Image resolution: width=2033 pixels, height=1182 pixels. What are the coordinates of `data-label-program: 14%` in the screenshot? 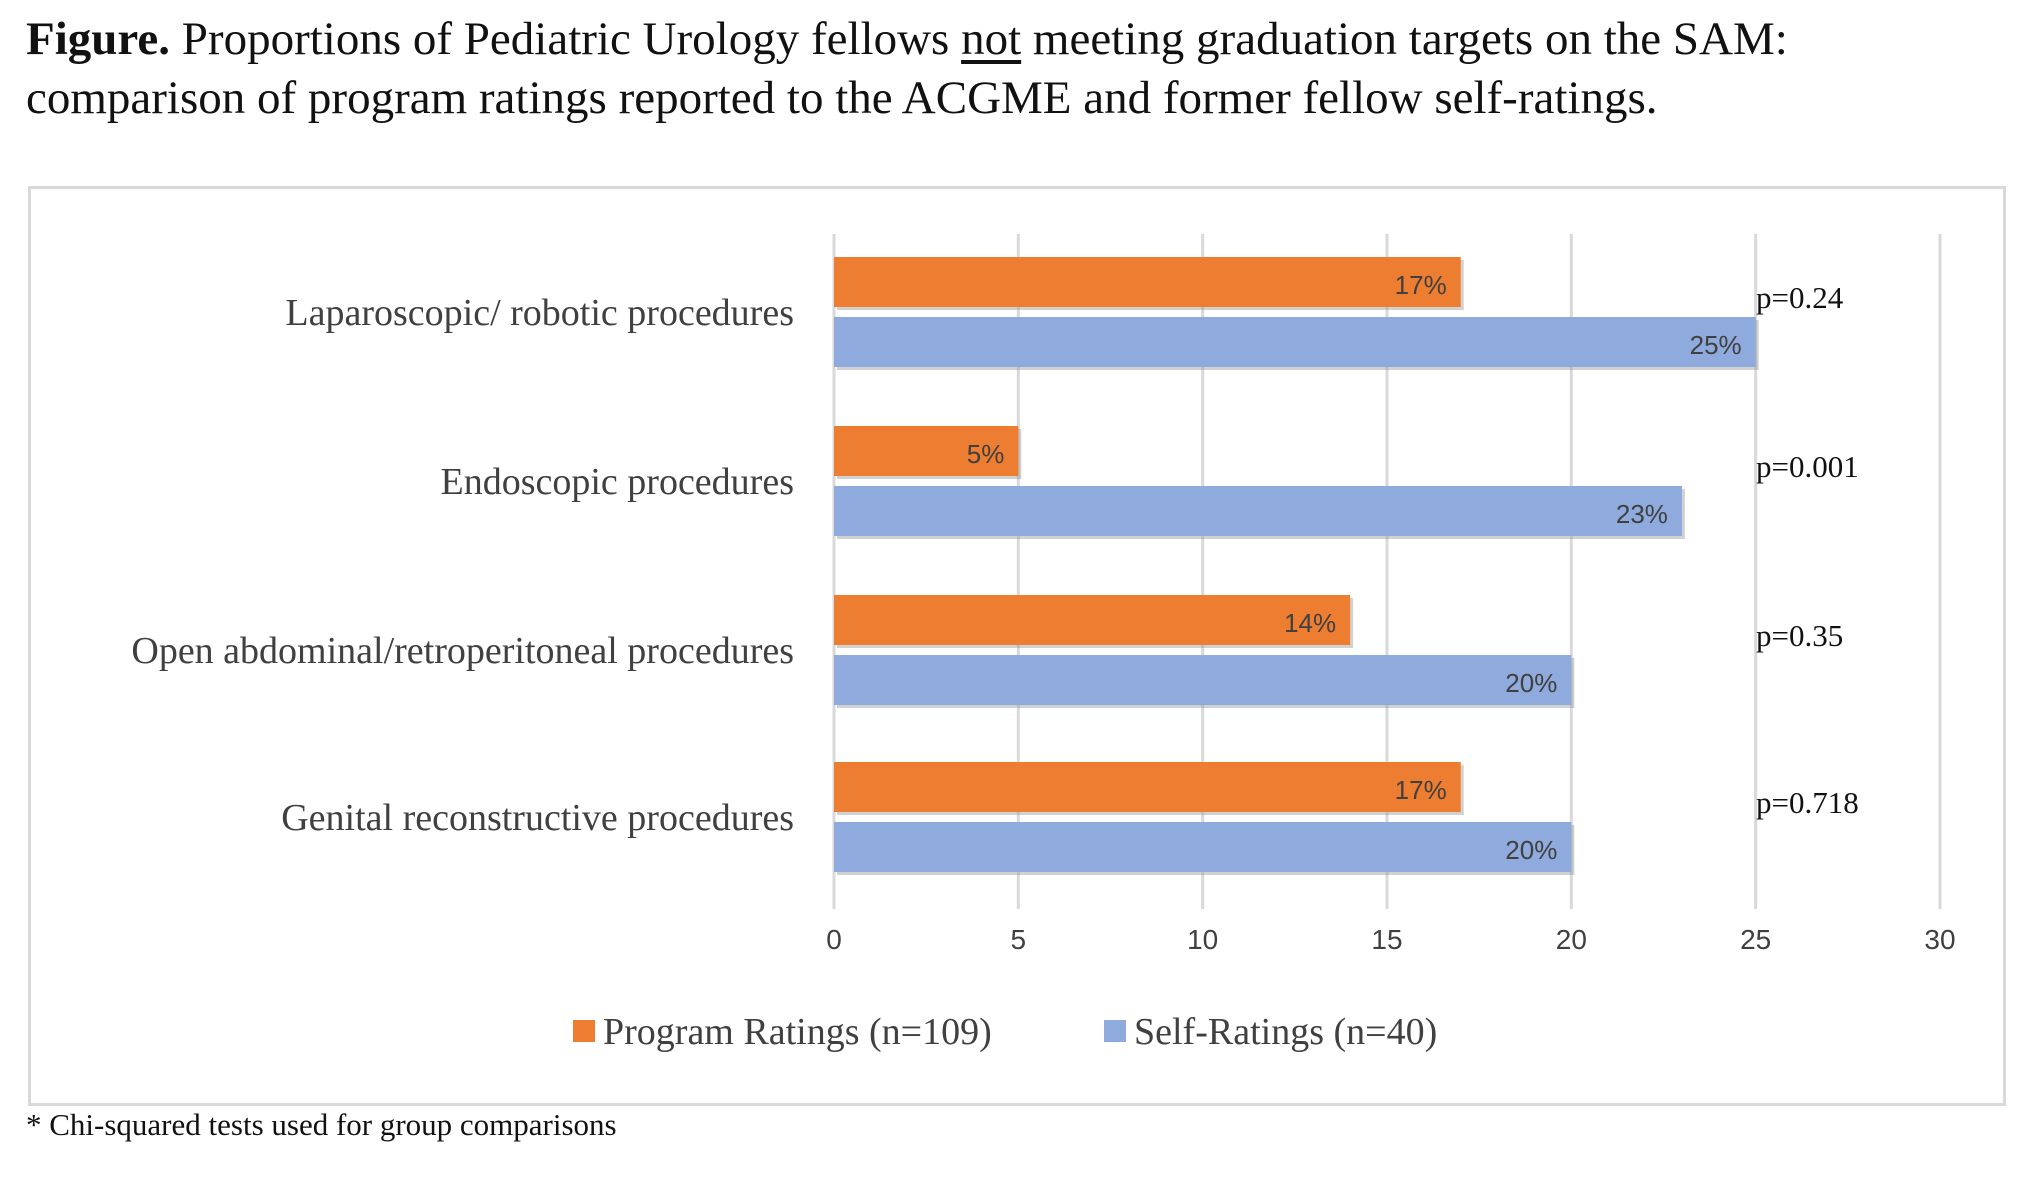 It's located at (1310, 623).